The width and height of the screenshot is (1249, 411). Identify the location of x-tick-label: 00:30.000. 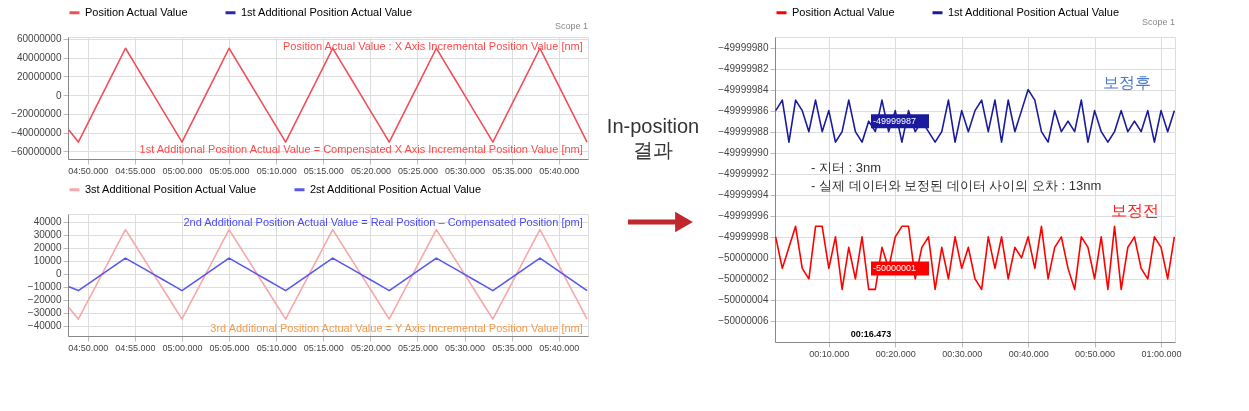
(962, 353).